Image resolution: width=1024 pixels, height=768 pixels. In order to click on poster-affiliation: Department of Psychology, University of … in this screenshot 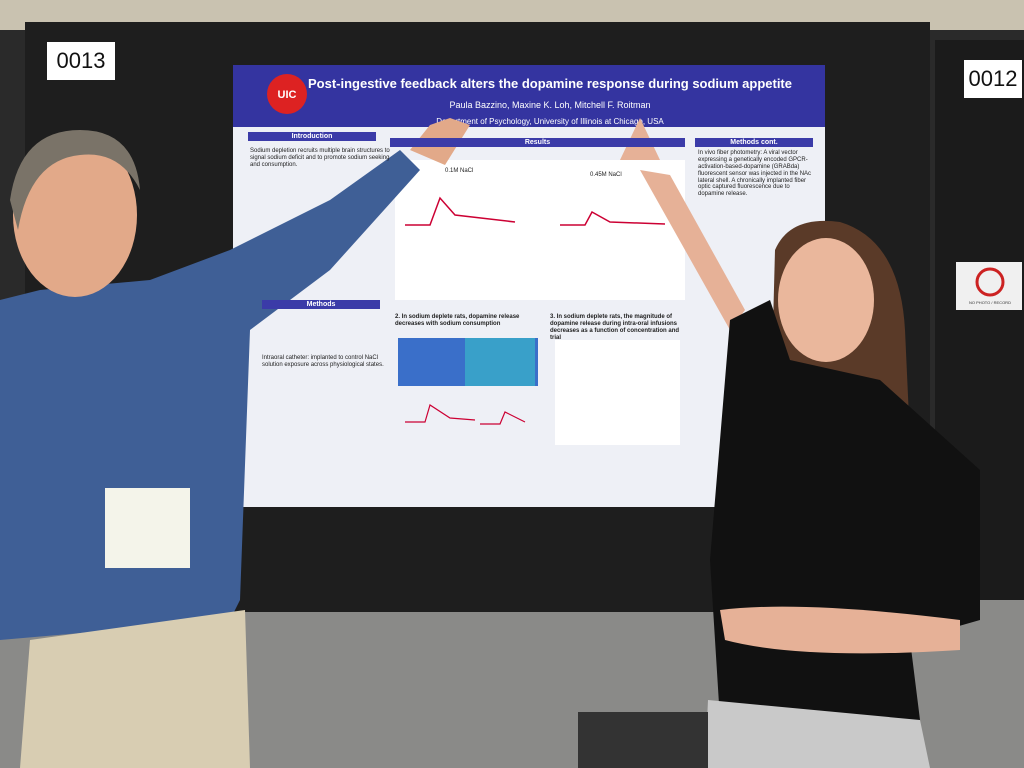, I will do `click(550, 121)`.